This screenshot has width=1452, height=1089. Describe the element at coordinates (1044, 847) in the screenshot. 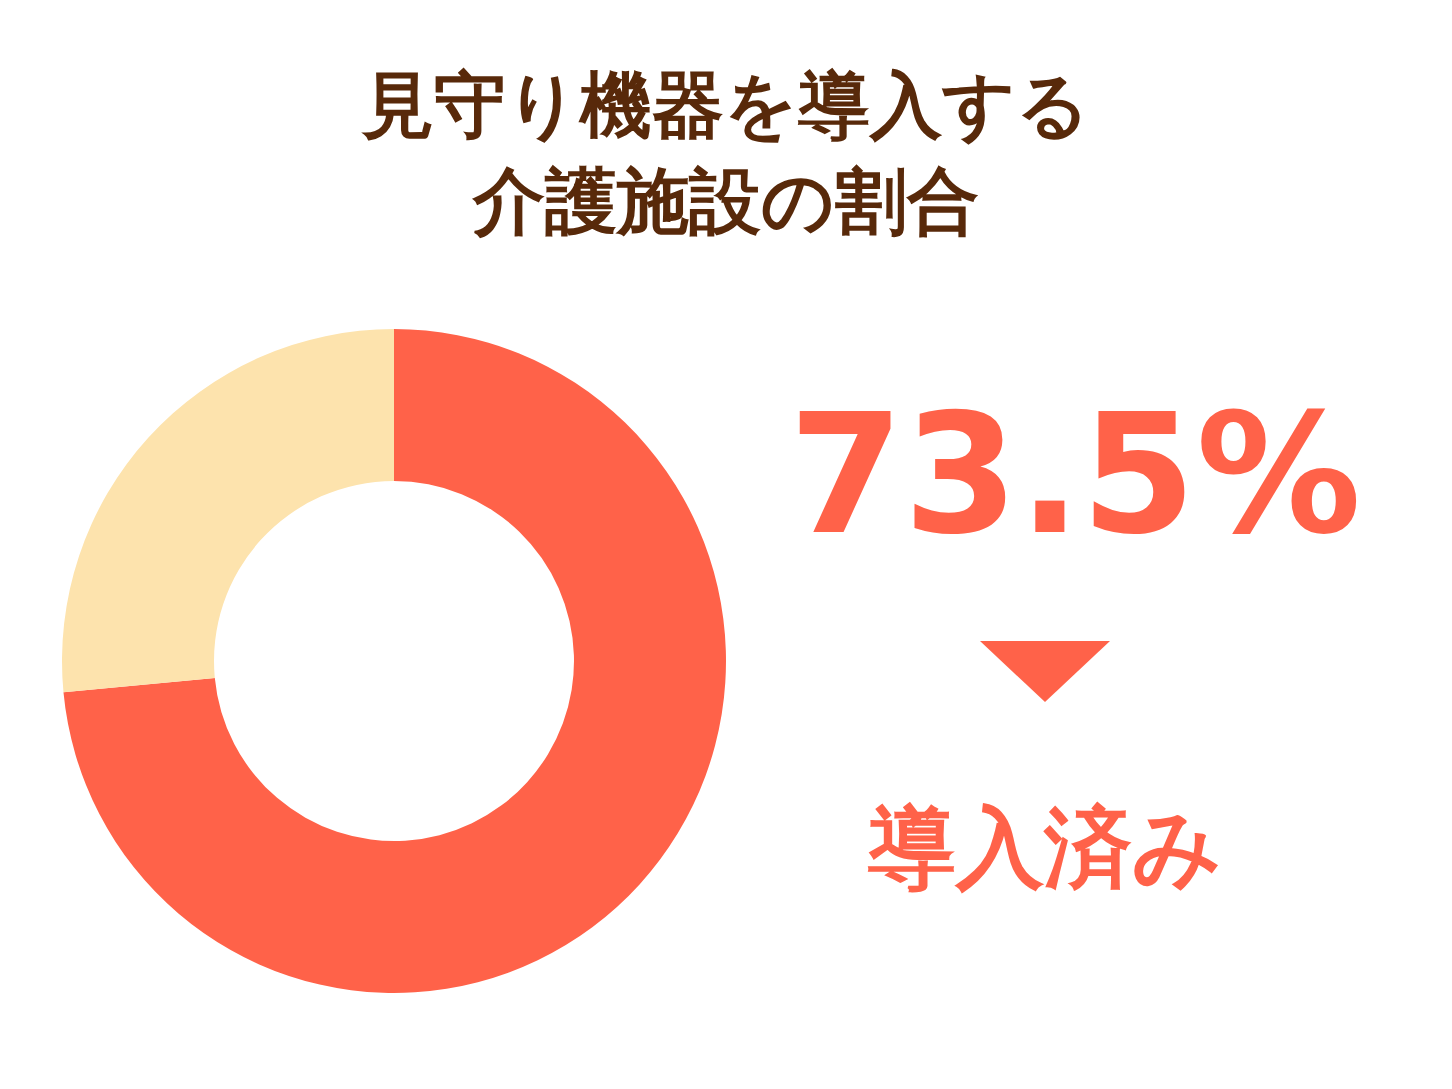

I see `legend-label: 導入済み` at that location.